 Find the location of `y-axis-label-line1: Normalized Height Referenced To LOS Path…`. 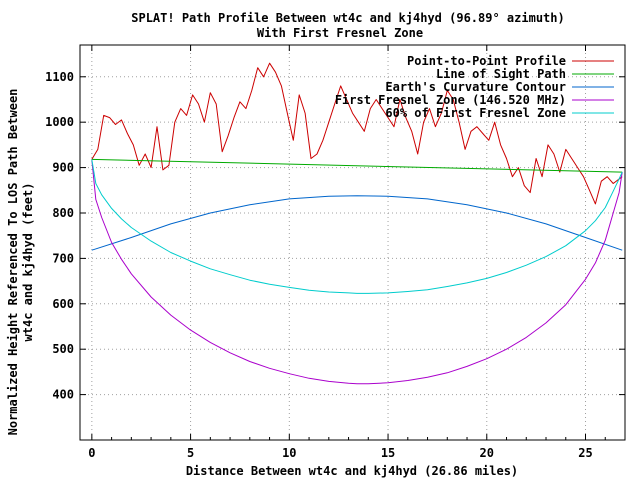

y-axis-label-line1: Normalized Height Referenced To LOS Path… is located at coordinates (13, 262).